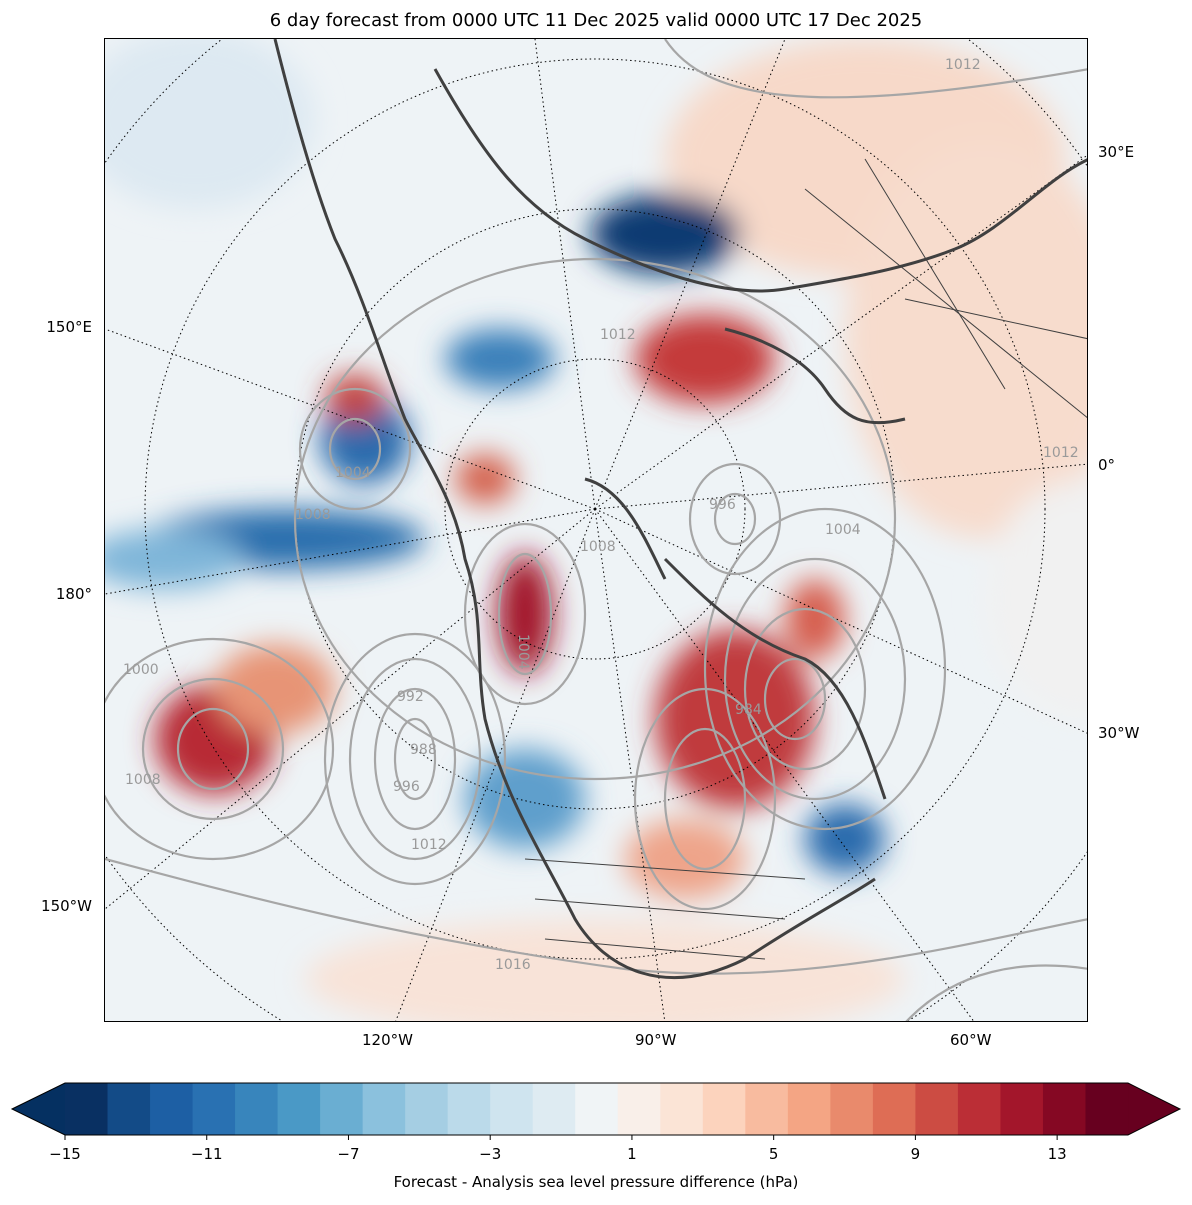 The height and width of the screenshot is (1205, 1192). I want to click on colorbar-tick-label: −3, so click(490, 1152).